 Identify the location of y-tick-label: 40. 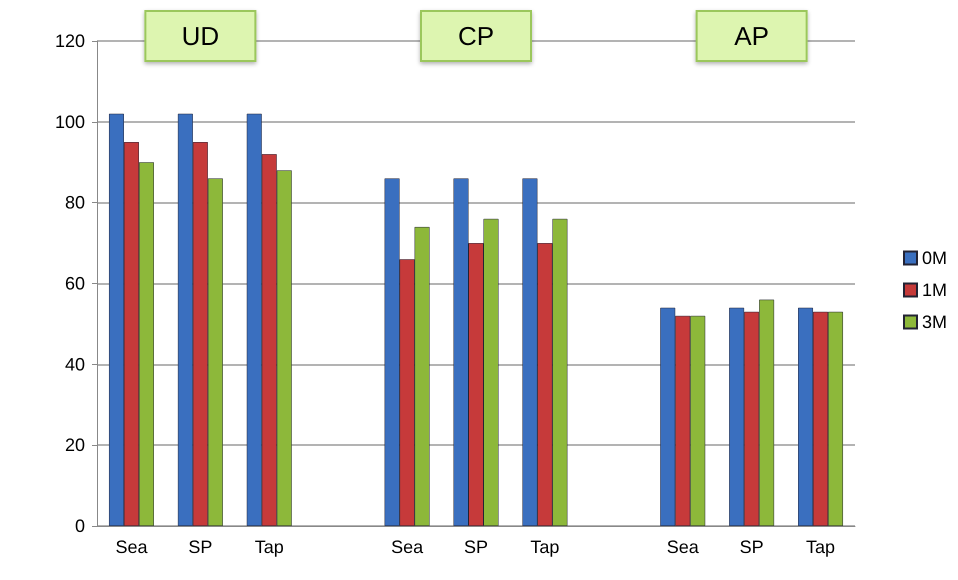
(74, 364).